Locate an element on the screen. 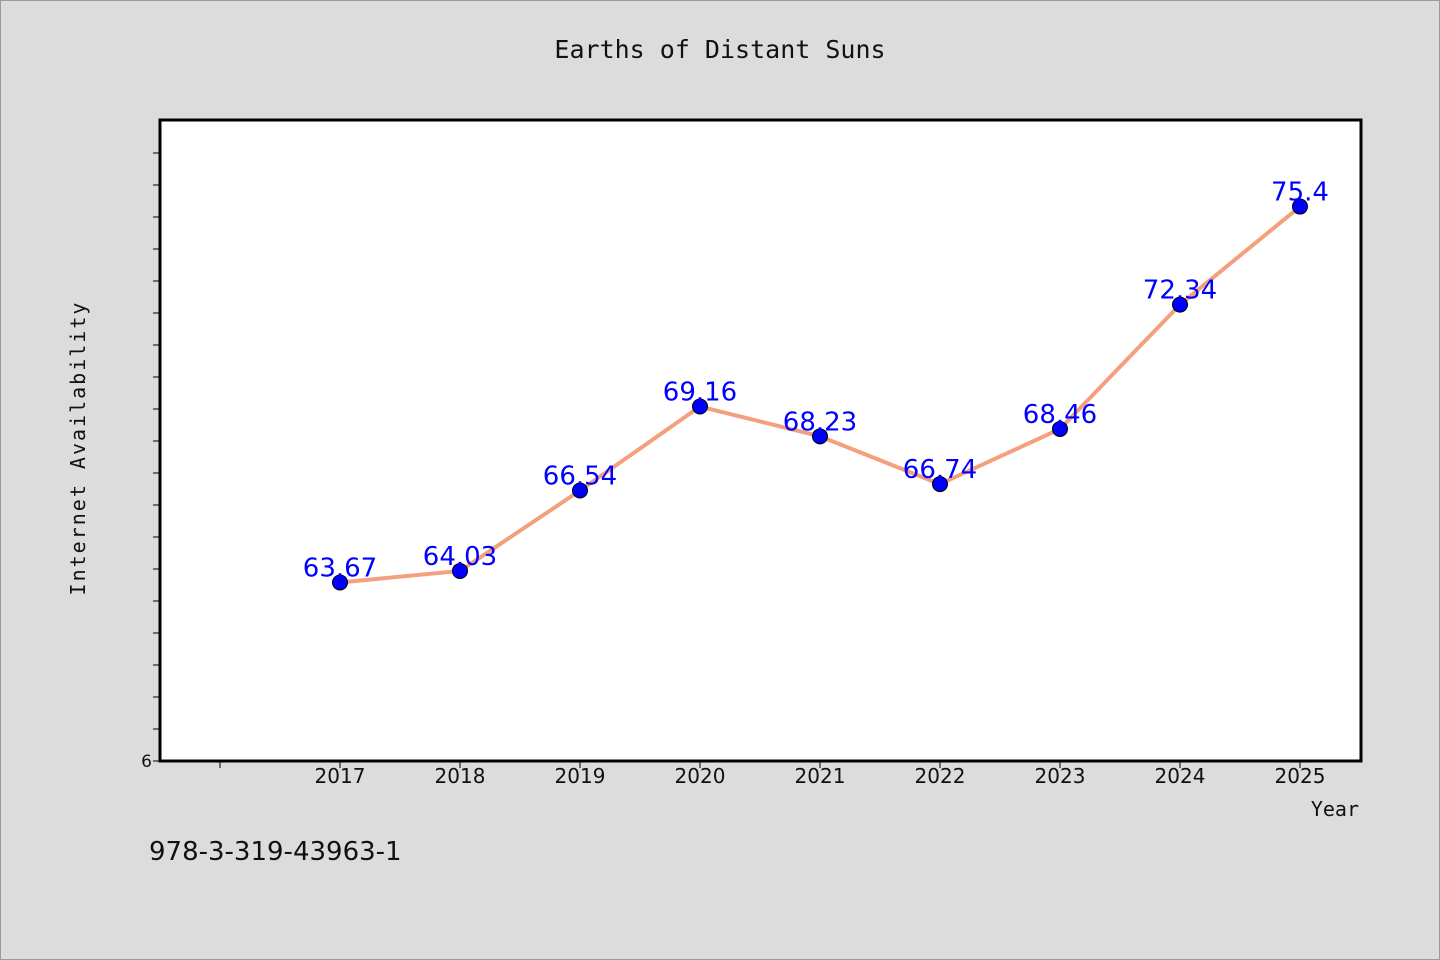  y-tick-label: 6 is located at coordinates (146, 762).